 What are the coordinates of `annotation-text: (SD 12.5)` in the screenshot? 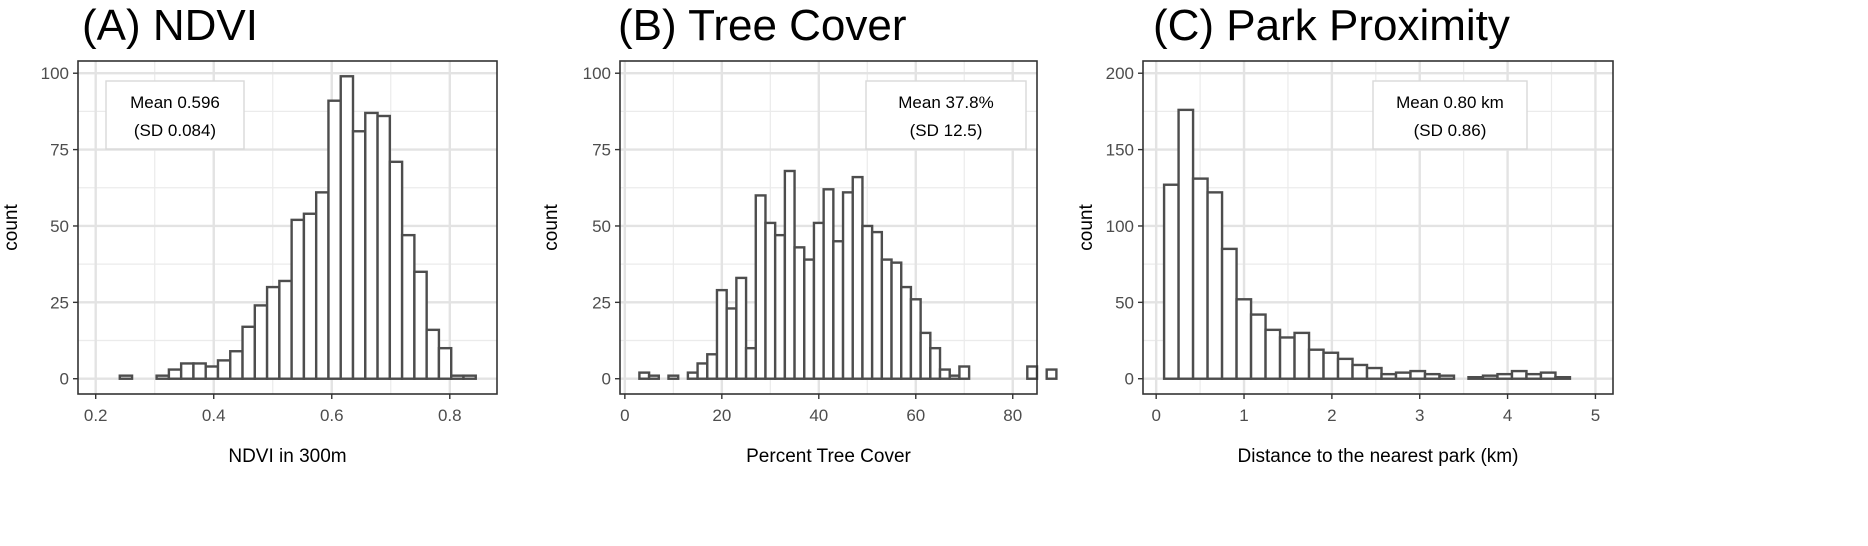 It's located at (946, 130).